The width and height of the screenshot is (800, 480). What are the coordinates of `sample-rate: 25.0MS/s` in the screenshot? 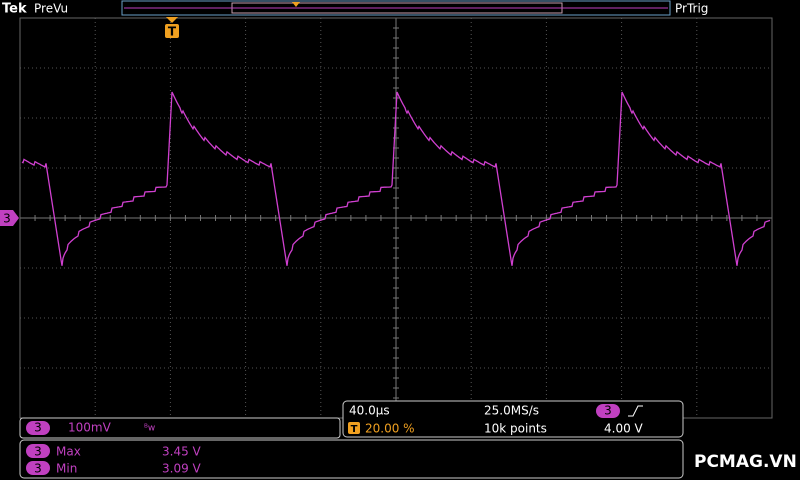 It's located at (511, 411).